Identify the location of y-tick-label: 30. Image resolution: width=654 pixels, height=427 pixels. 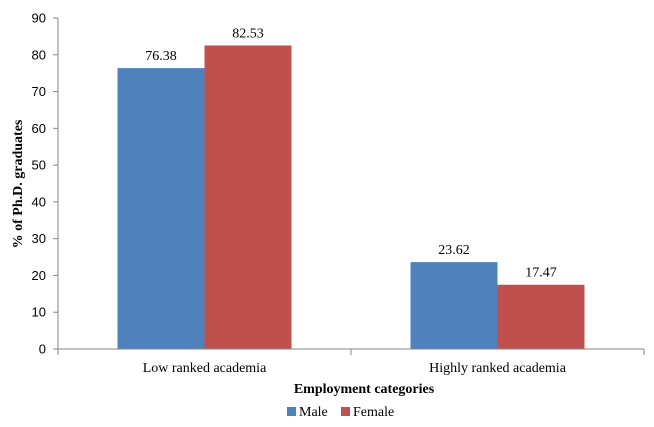
(39, 238).